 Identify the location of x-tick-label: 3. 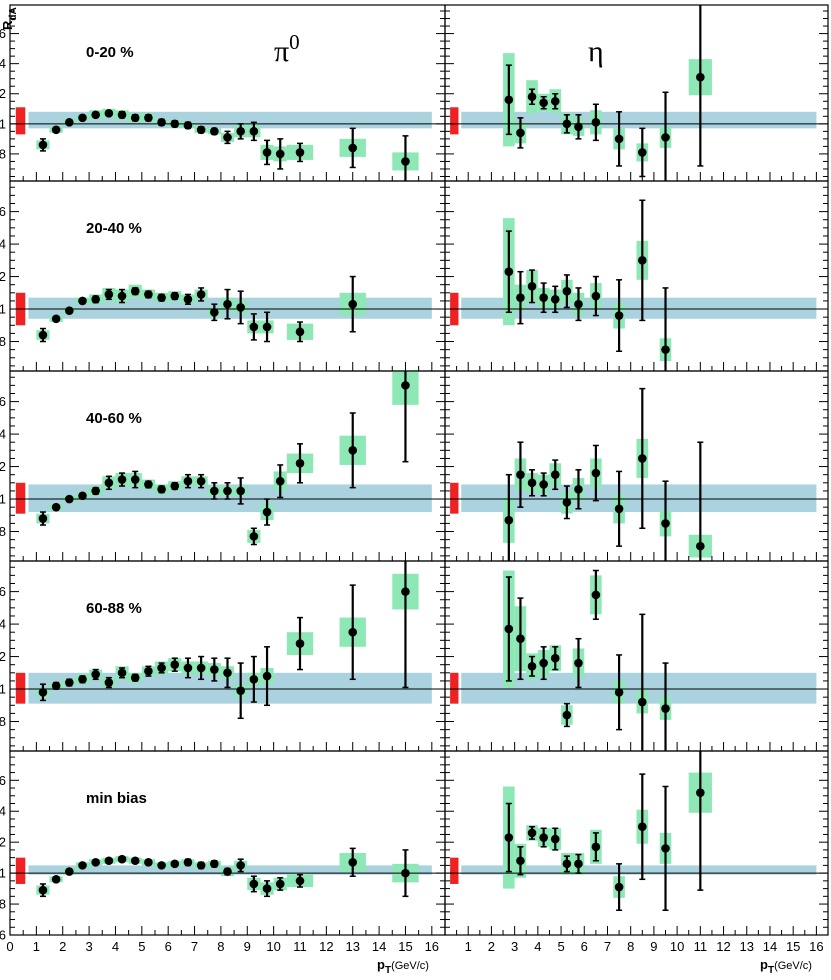
(514, 946).